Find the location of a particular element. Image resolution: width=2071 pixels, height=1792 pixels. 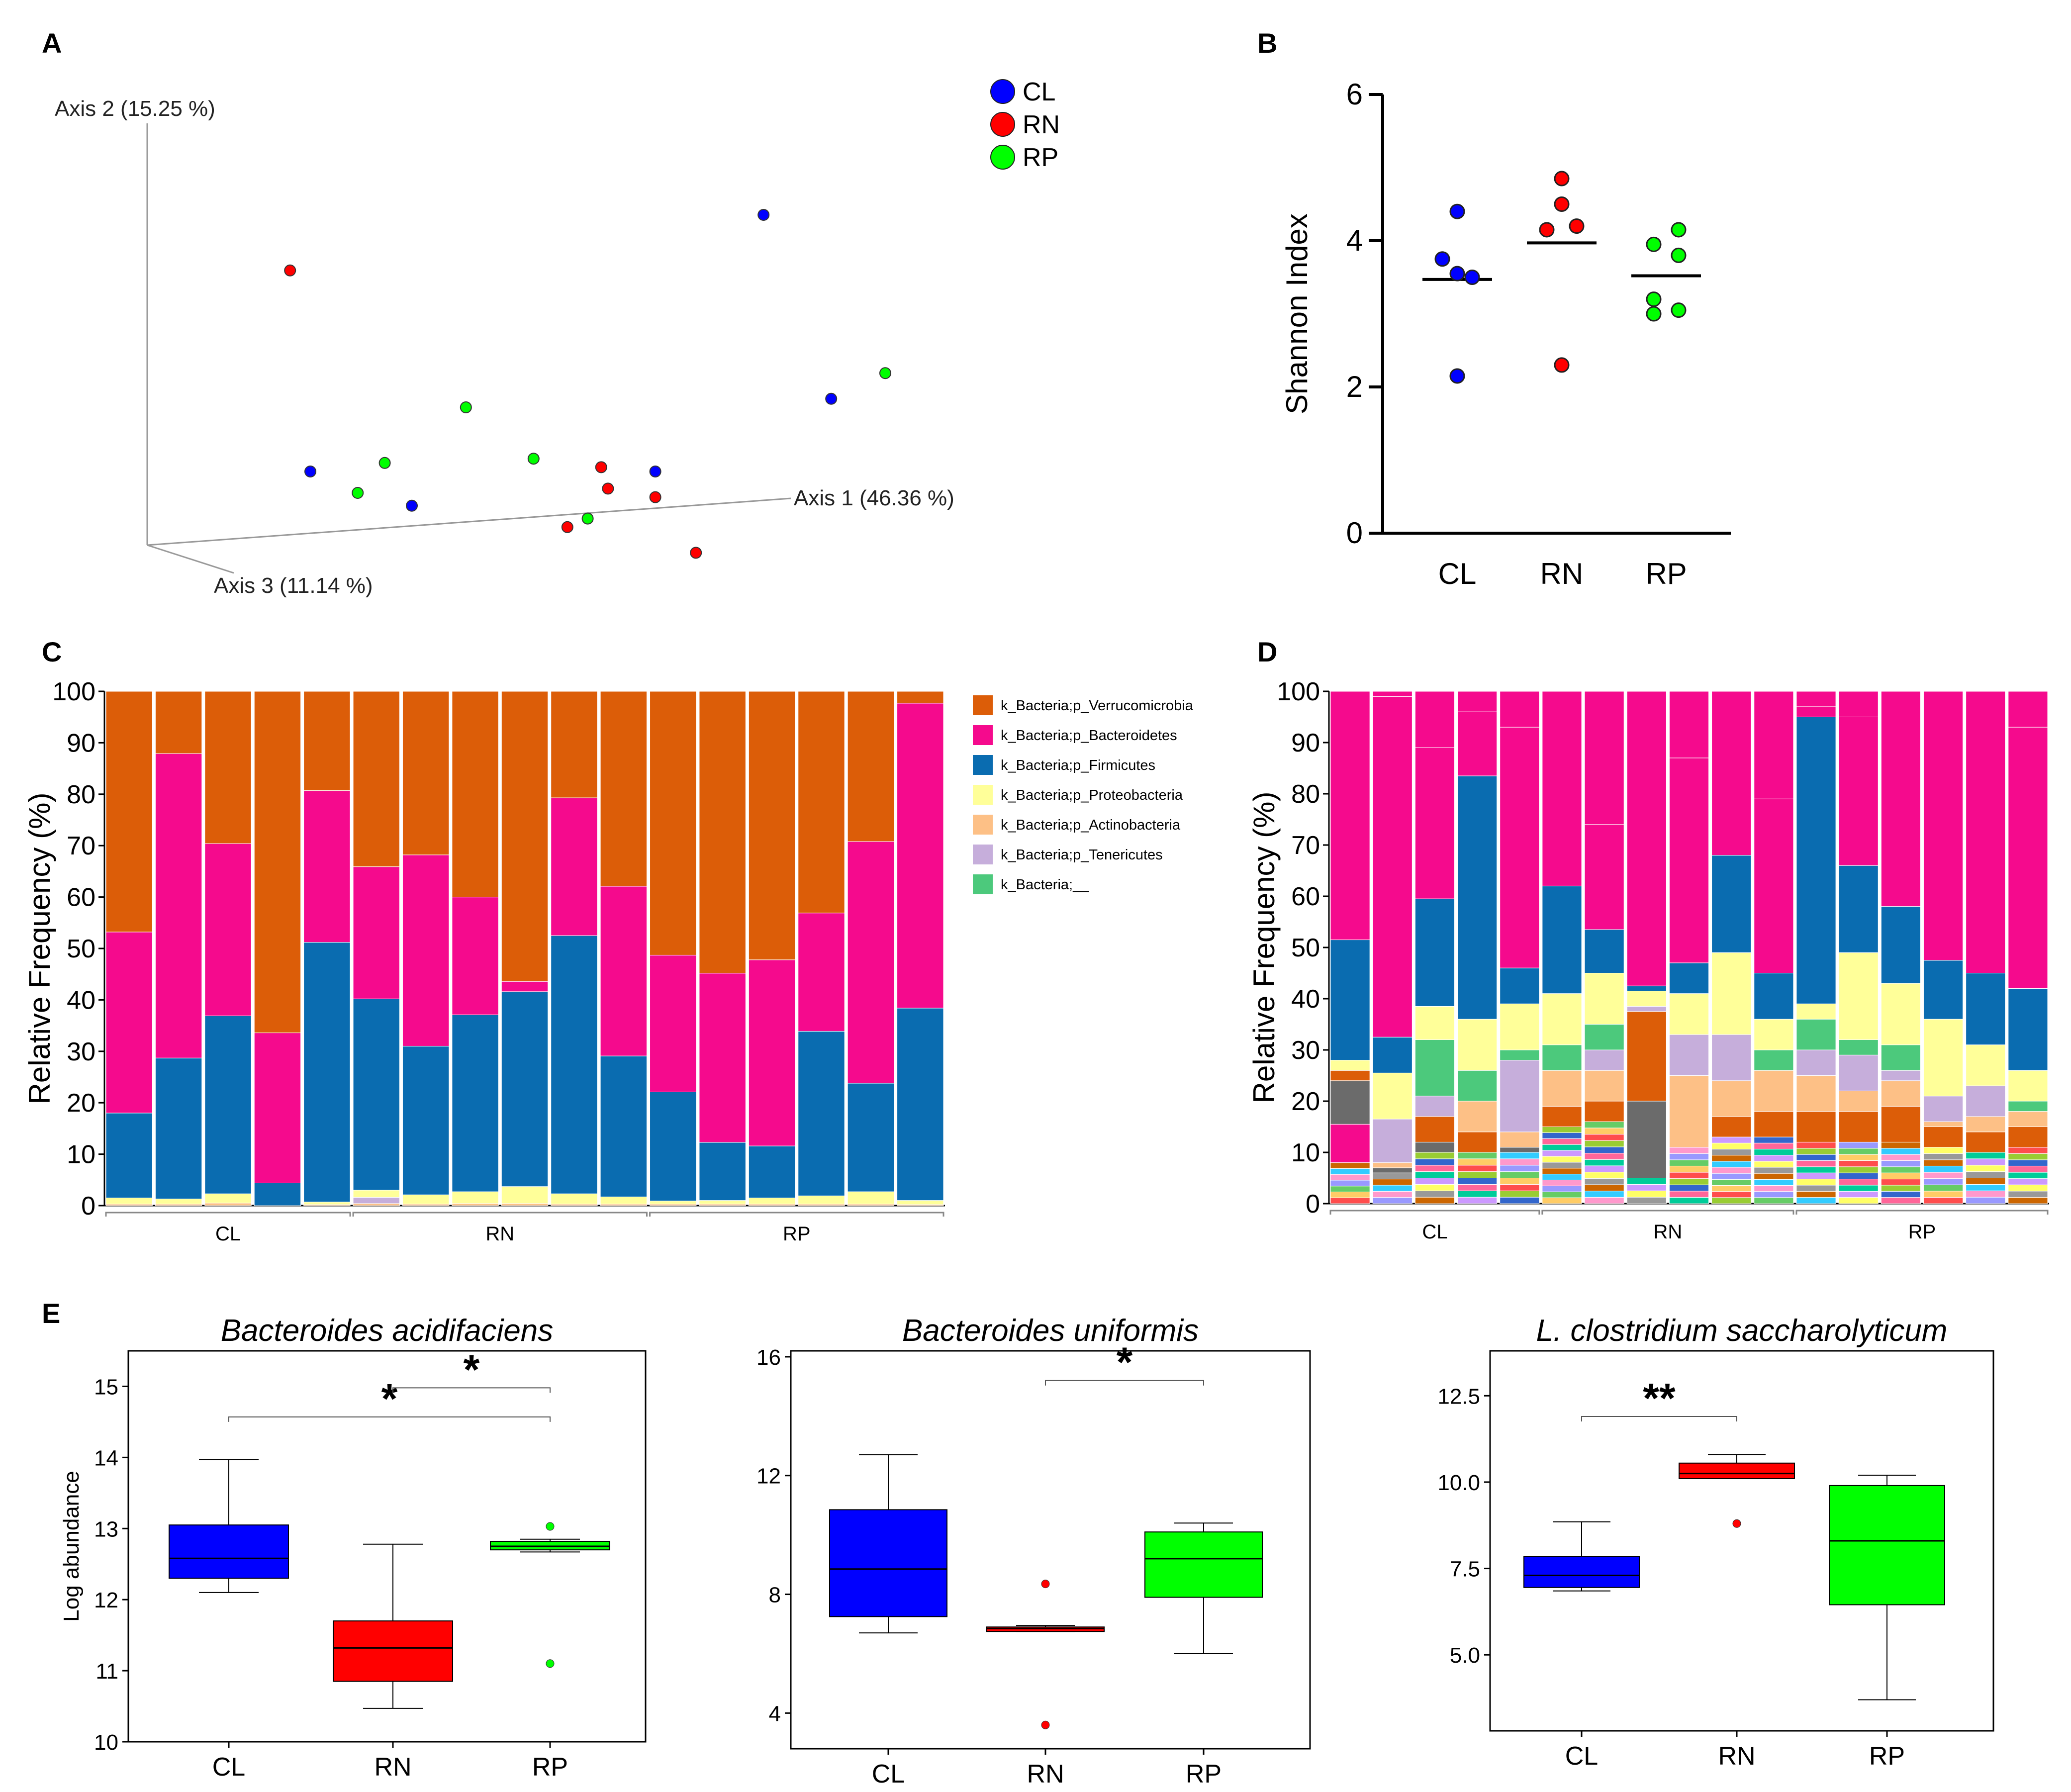

shannon-y-tick-label: 6 is located at coordinates (1354, 94).